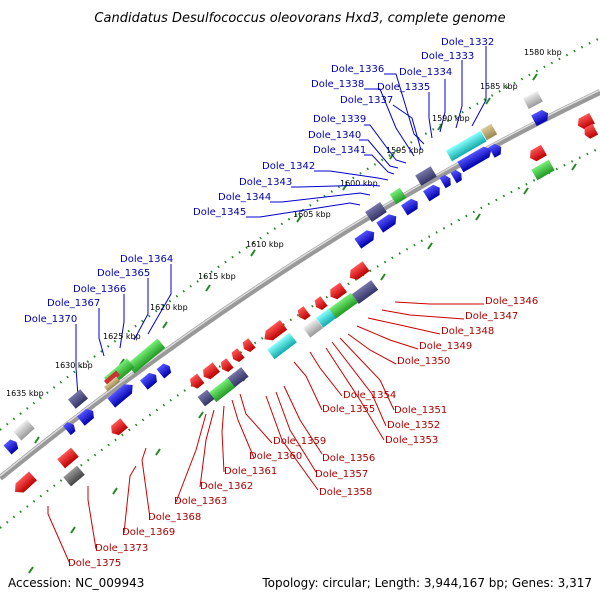 The height and width of the screenshot is (600, 600). Describe the element at coordinates (226, 486) in the screenshot. I see `gene-label: Dole_1362` at that location.